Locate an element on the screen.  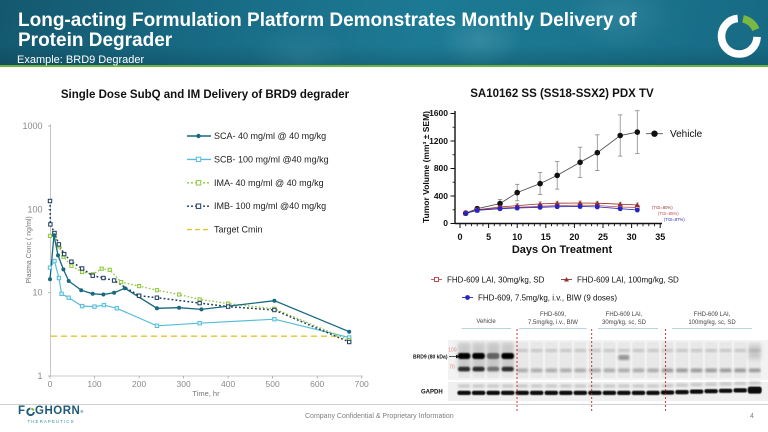
svg-text: SCA- 40 mg/ml @ 40 mg/kg is located at coordinates (270, 136).